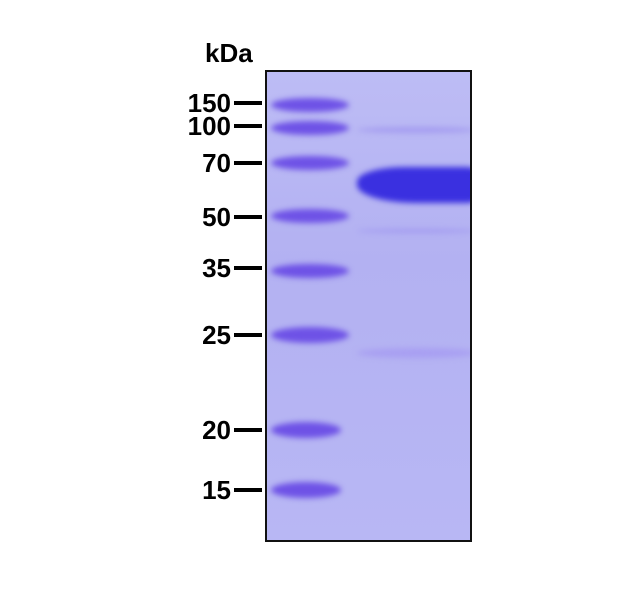 Image resolution: width=619 pixels, height=613 pixels. Describe the element at coordinates (216, 490) in the screenshot. I see `marker-label-15: 15` at that location.